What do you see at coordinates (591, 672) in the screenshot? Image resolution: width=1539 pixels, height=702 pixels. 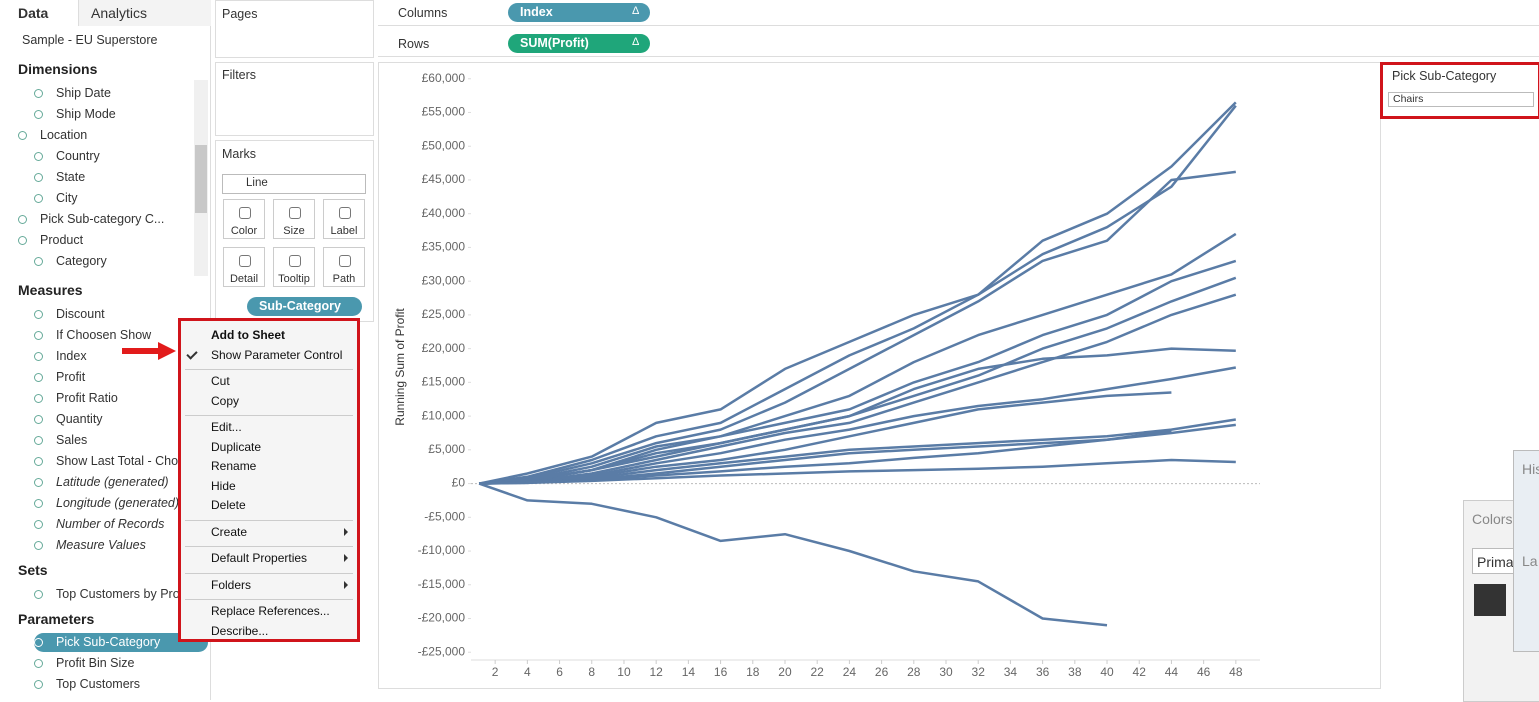 I see `x-tick-label: 8` at bounding box center [591, 672].